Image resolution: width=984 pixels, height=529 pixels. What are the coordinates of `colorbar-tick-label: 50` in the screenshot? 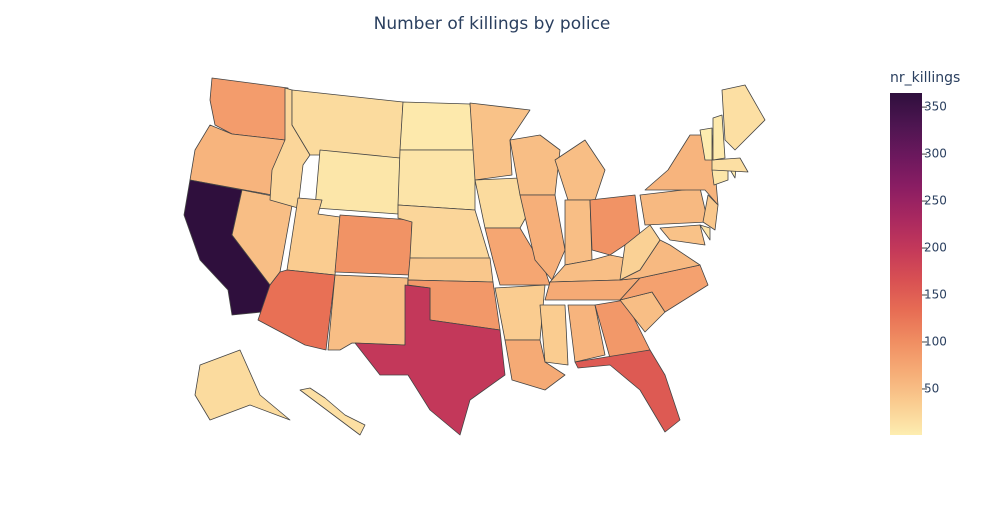 It's located at (931, 388).